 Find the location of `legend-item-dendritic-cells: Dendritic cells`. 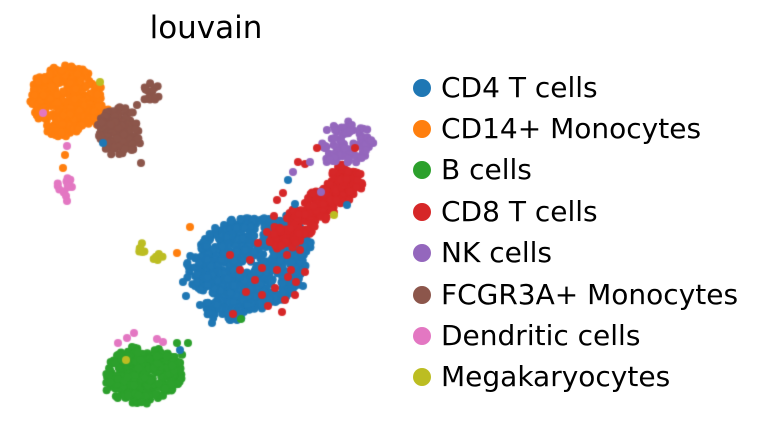

legend-item-dendritic-cells: Dendritic cells is located at coordinates (575, 335).